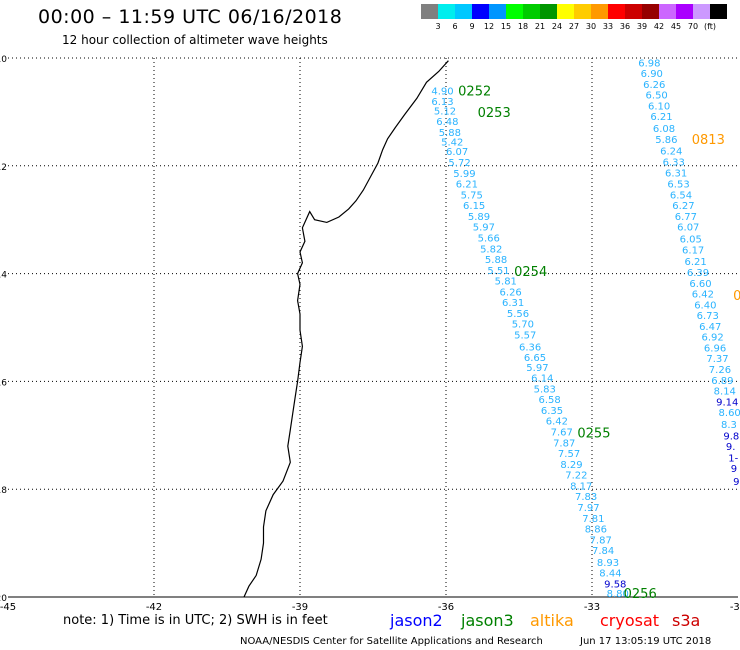 This screenshot has height=650, width=740. What do you see at coordinates (729, 425) in the screenshot?
I see `wave-height-value: 8.3` at bounding box center [729, 425].